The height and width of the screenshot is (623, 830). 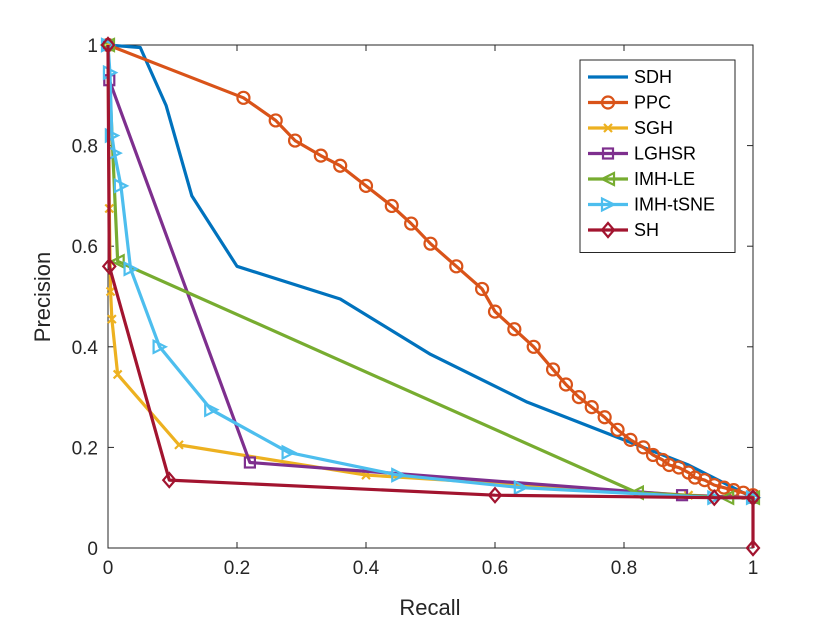 What do you see at coordinates (624, 568) in the screenshot?
I see `x-tick-label: 0.8` at bounding box center [624, 568].